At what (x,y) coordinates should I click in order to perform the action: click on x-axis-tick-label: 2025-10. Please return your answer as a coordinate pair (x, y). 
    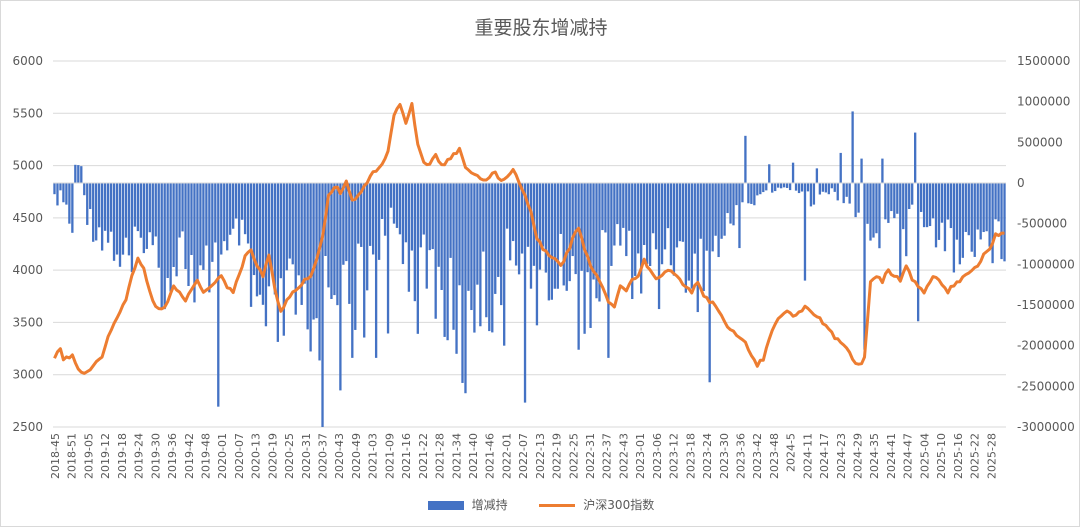
    Looking at the image, I should click on (941, 456).